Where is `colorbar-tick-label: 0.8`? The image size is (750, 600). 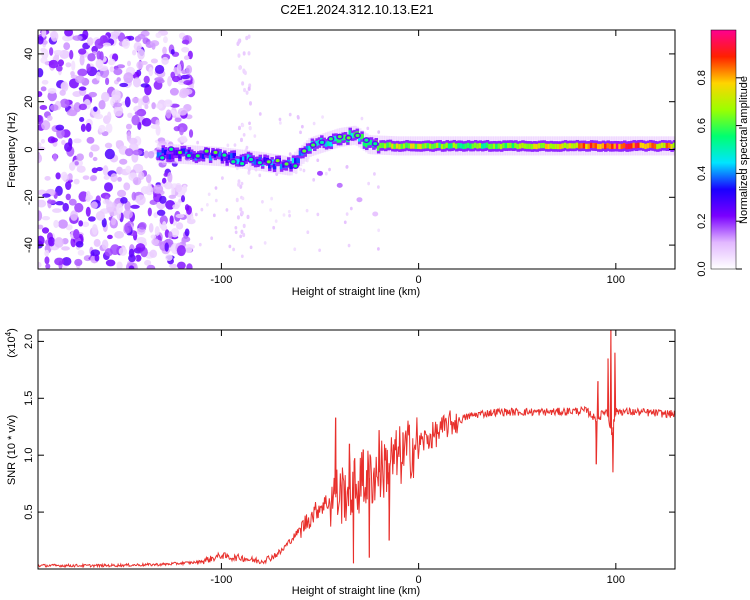 colorbar-tick-label: 0.8 is located at coordinates (702, 77).